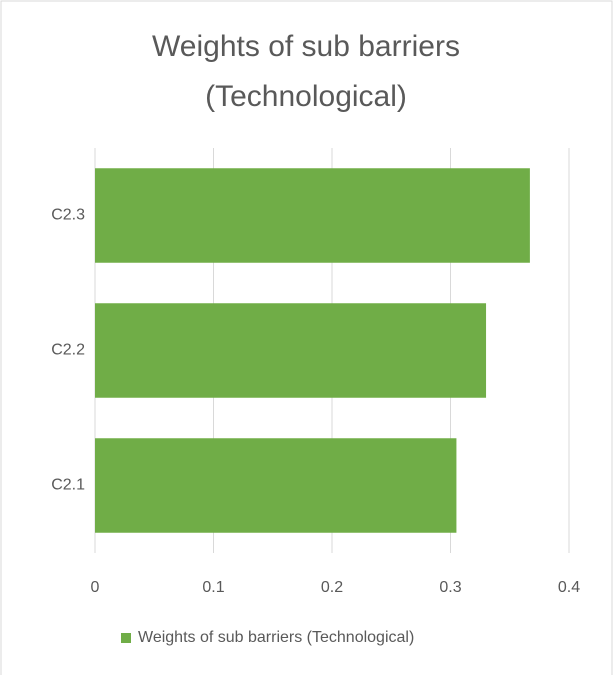  What do you see at coordinates (213, 587) in the screenshot?
I see `x-tick-label: 0.1` at bounding box center [213, 587].